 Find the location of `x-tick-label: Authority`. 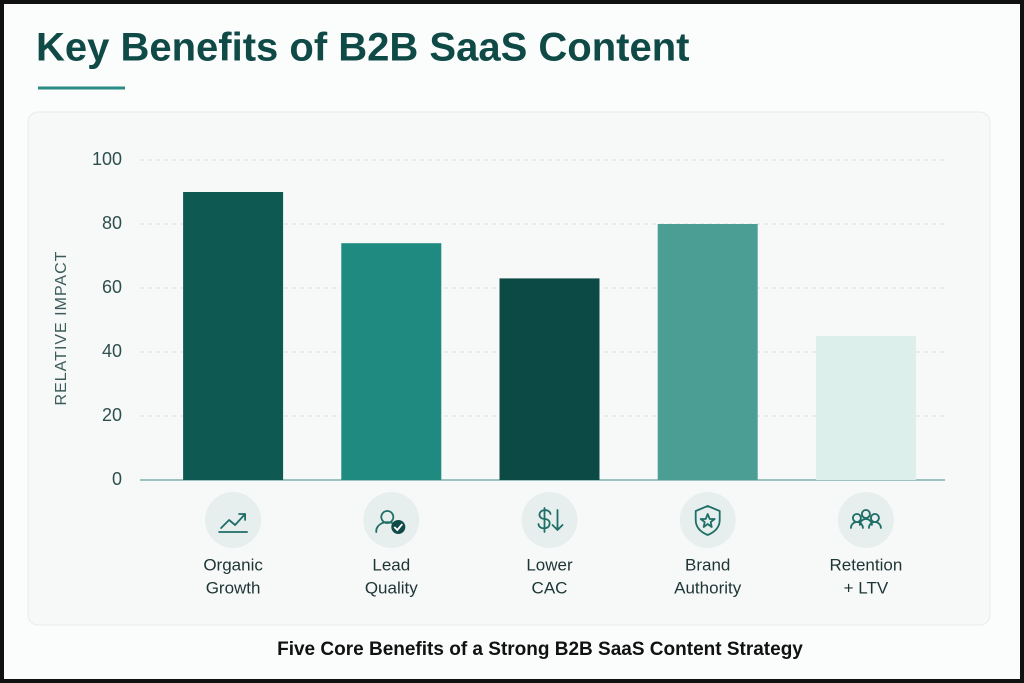

x-tick-label: Authority is located at coordinates (708, 587).